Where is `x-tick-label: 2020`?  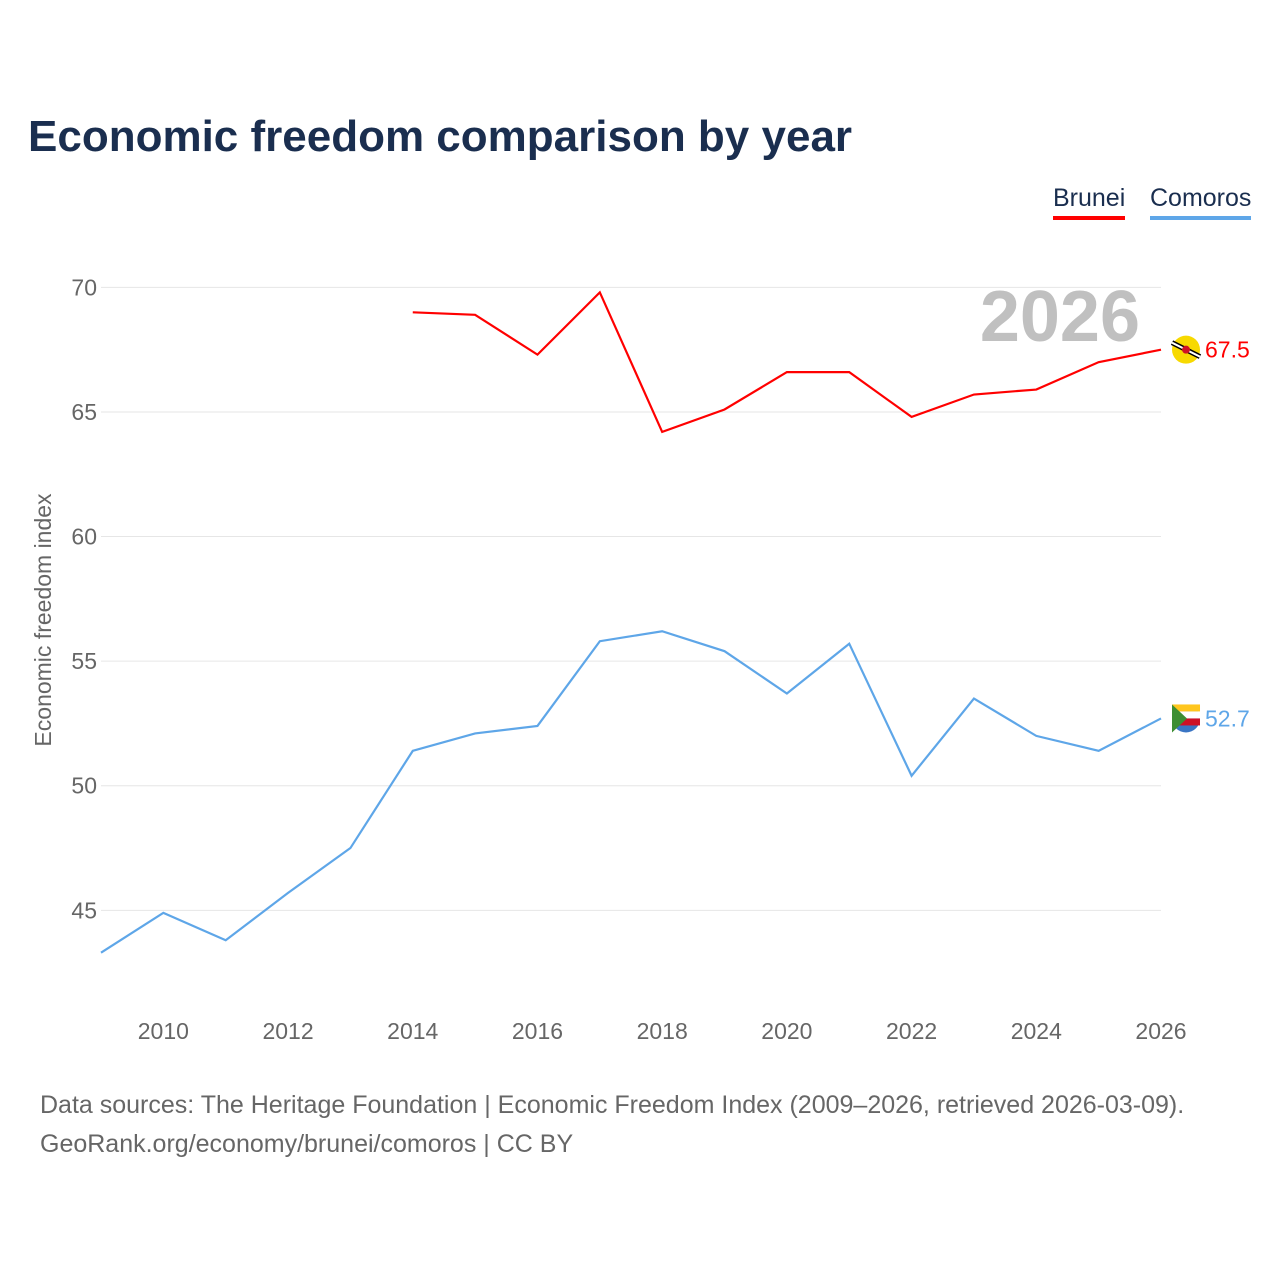 x-tick-label: 2020 is located at coordinates (786, 1031).